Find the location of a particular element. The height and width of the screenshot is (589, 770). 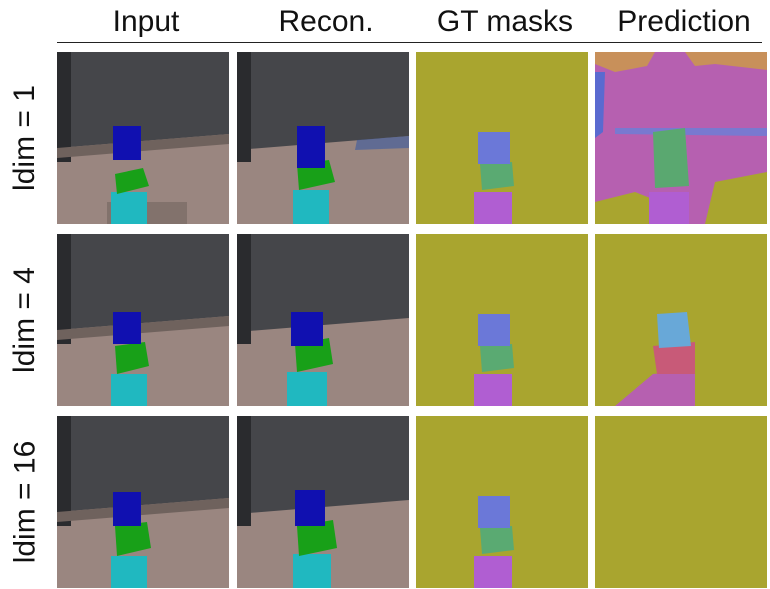

column-title-gt-masks: GT masks is located at coordinates (505, 21).